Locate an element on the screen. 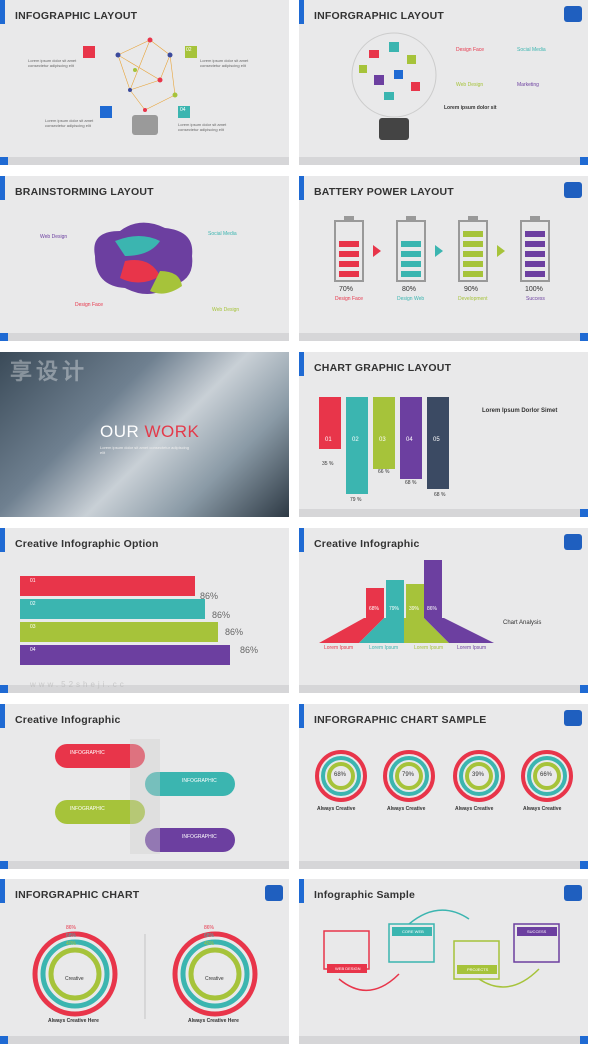 Image resolution: width=590 pixels, height=1044 pixels. battery-label-3: Development is located at coordinates (473, 299).